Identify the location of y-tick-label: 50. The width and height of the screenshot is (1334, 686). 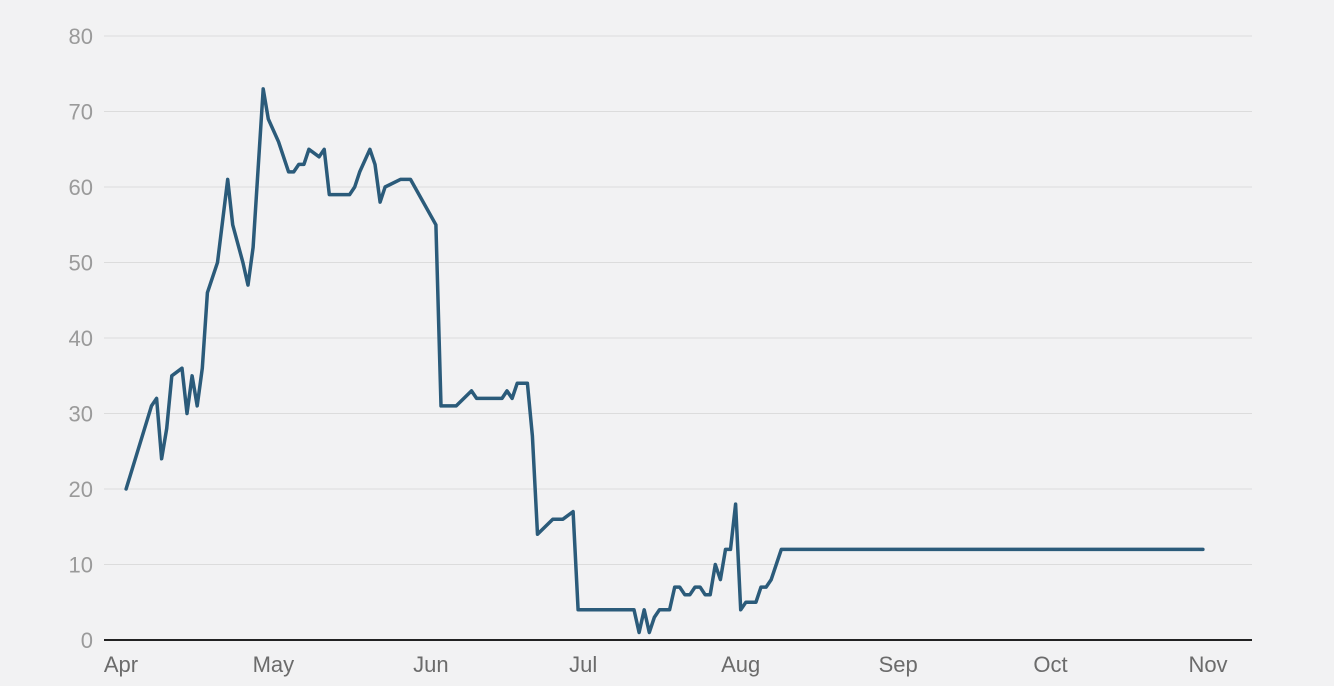
(81, 263).